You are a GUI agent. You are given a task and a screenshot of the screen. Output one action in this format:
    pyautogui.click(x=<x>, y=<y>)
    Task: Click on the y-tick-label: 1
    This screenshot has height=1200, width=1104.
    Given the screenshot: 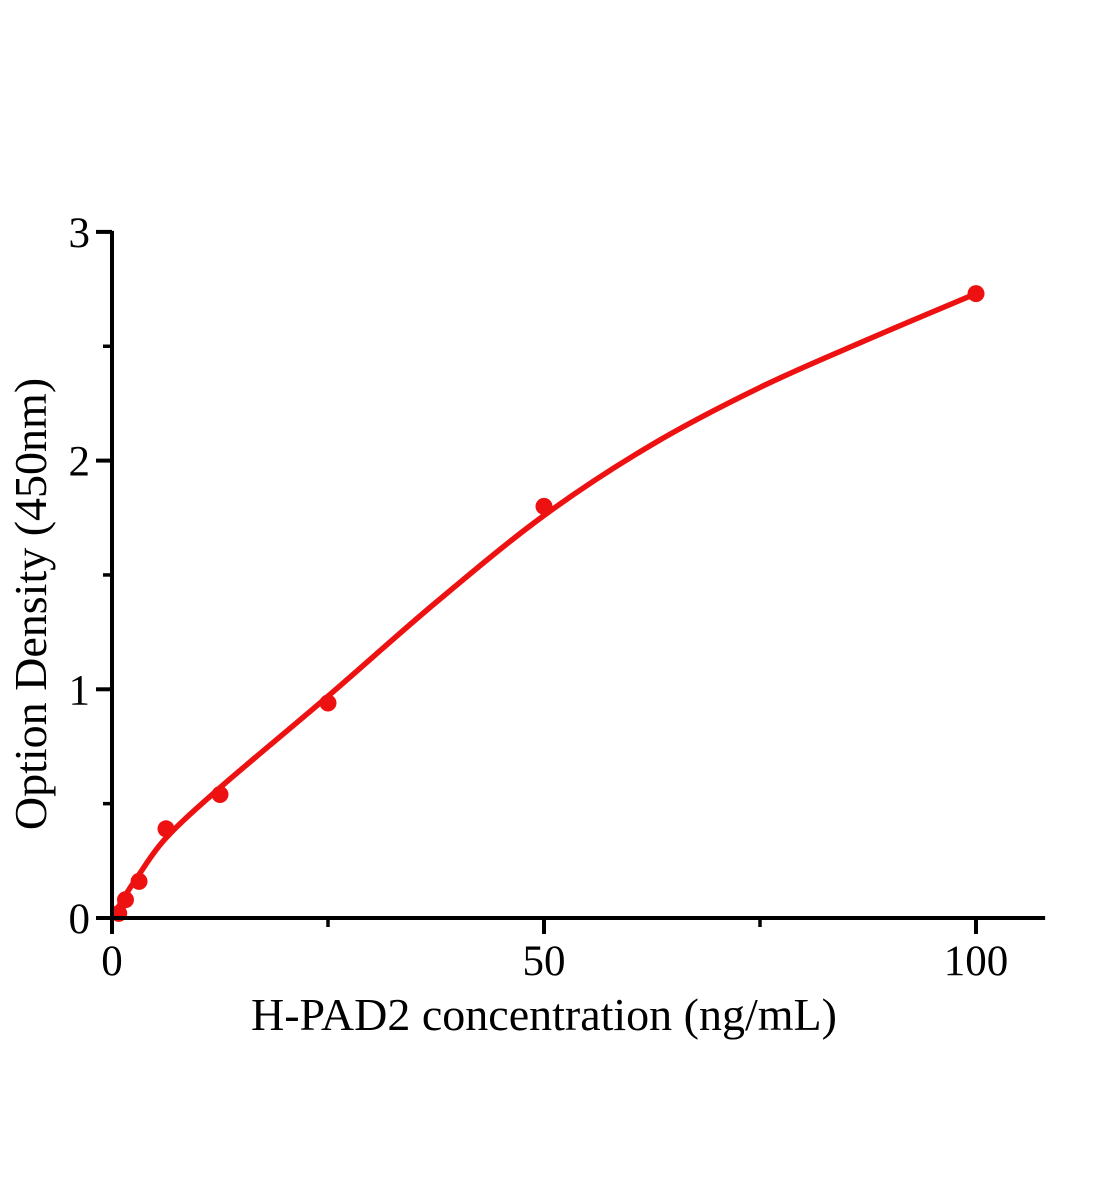 What is the action you would take?
    pyautogui.click(x=80, y=690)
    